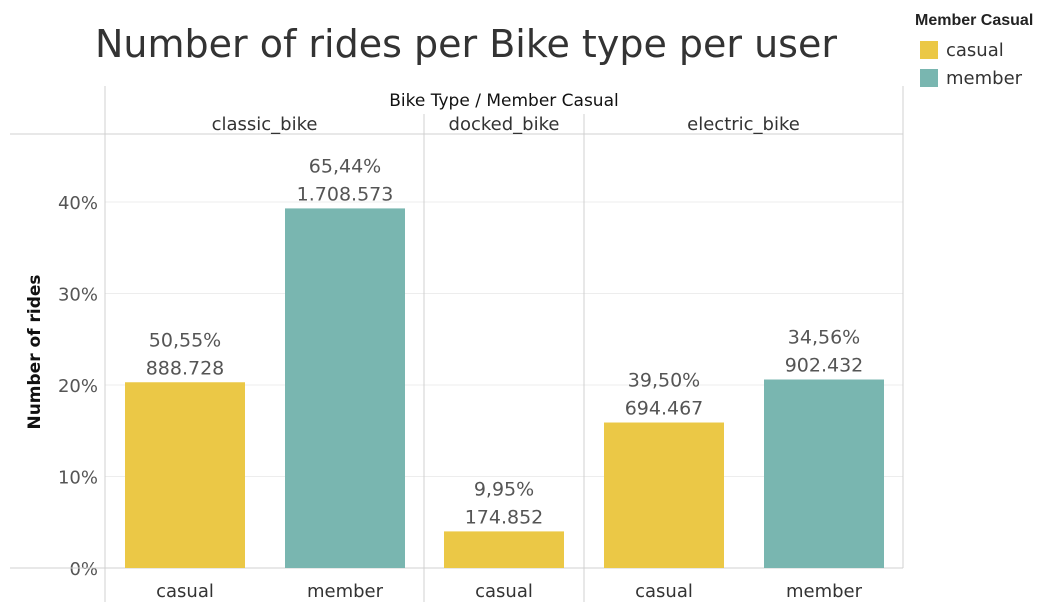 Image resolution: width=1063 pixels, height=612 pixels. Describe the element at coordinates (78, 478) in the screenshot. I see `y-tick-label: 10%` at that location.